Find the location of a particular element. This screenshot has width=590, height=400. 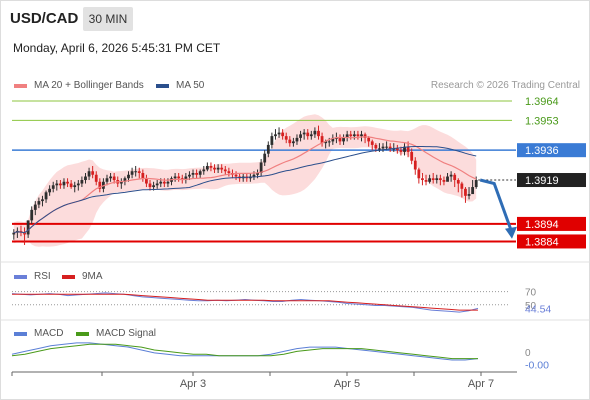

projection-arrow is located at coordinates (496, 206).